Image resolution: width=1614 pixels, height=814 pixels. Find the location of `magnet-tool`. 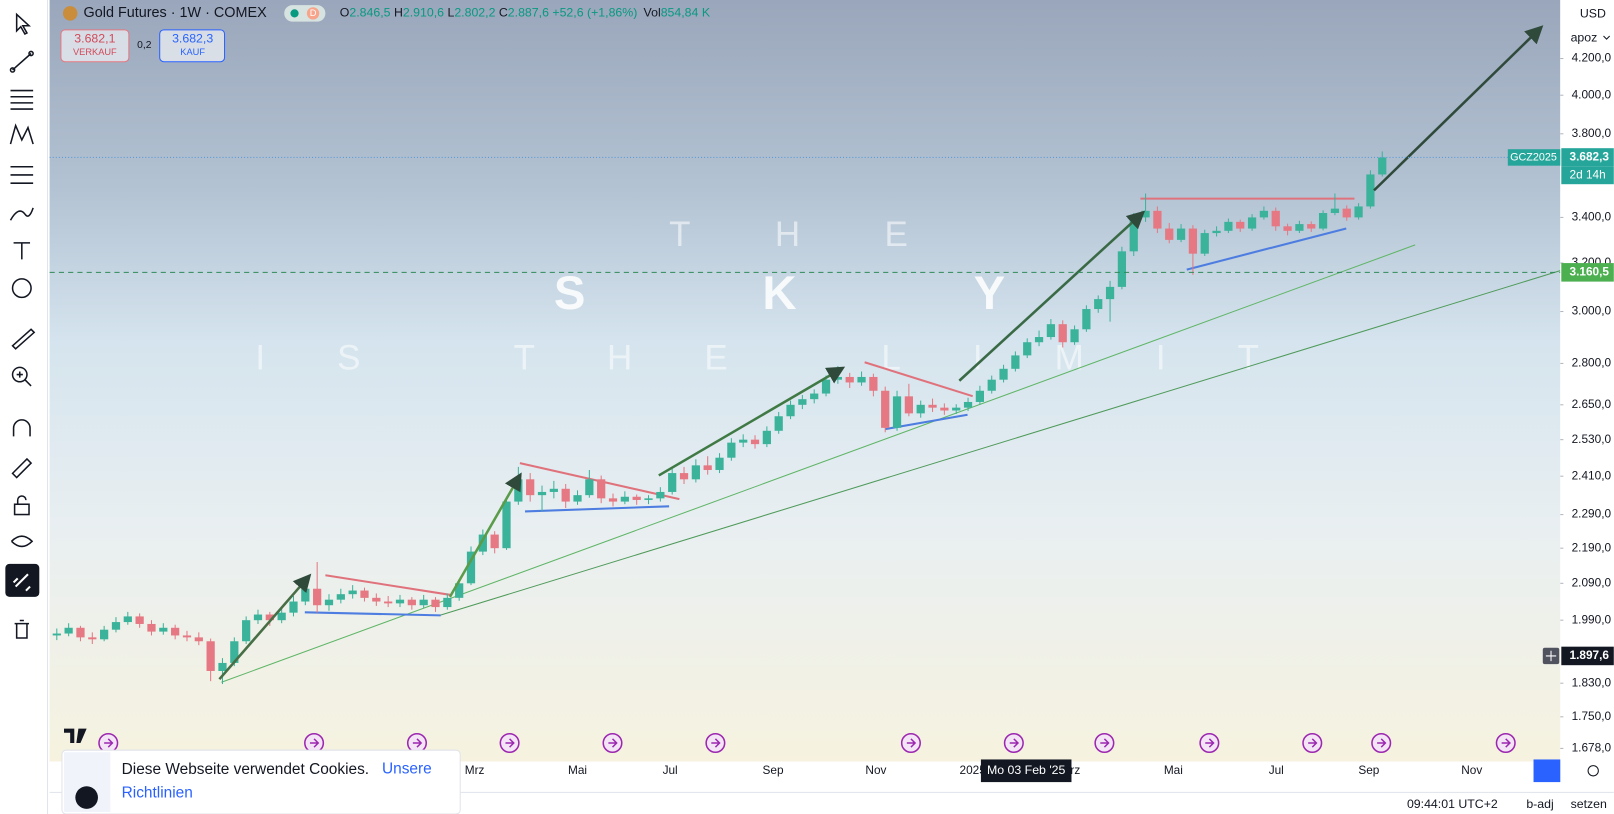

magnet-tool is located at coordinates (21, 428).